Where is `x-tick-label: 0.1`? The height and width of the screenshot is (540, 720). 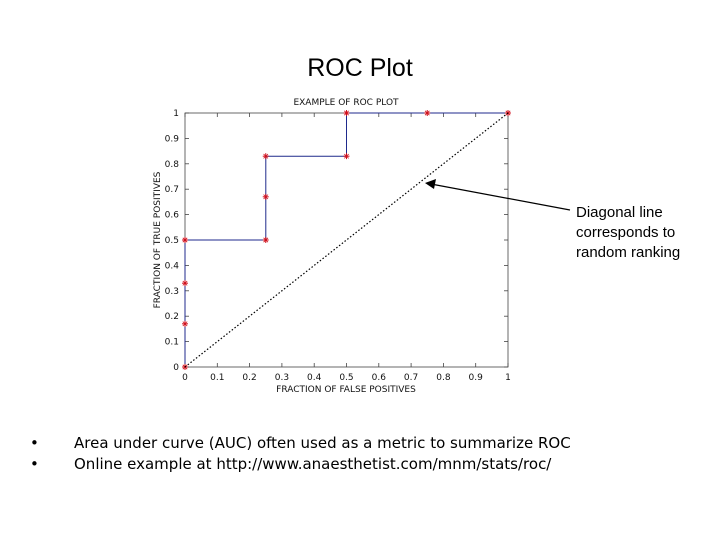 x-tick-label: 0.1 is located at coordinates (217, 378).